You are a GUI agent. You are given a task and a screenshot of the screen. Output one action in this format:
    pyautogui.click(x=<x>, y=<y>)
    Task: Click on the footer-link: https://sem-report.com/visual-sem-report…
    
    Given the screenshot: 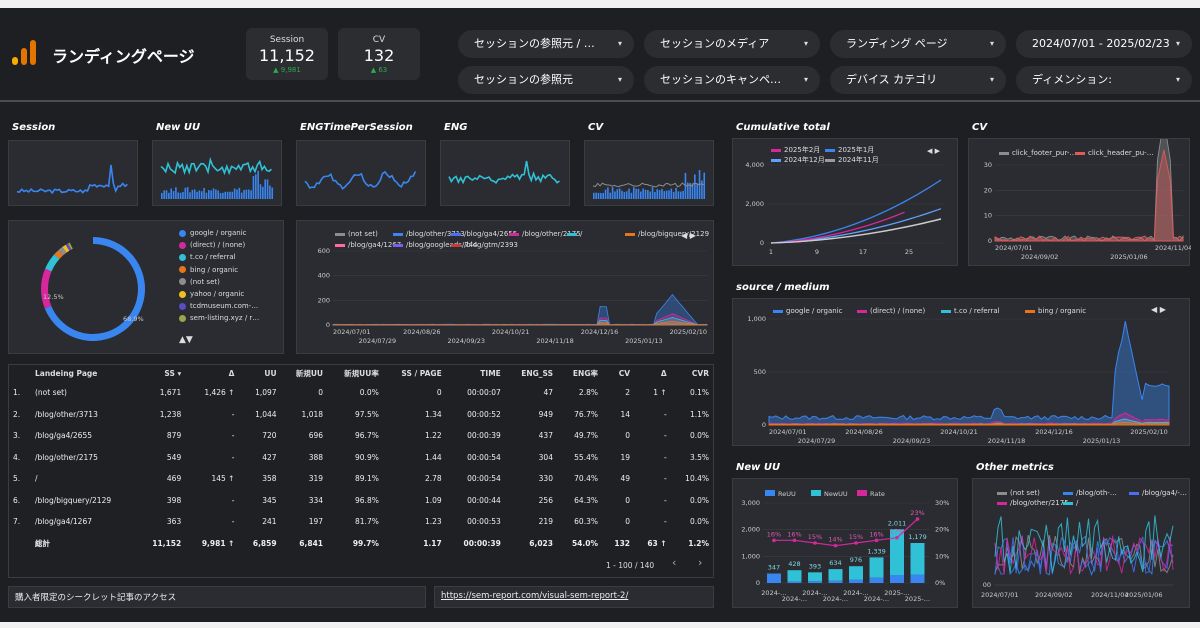 What is the action you would take?
    pyautogui.click(x=574, y=597)
    